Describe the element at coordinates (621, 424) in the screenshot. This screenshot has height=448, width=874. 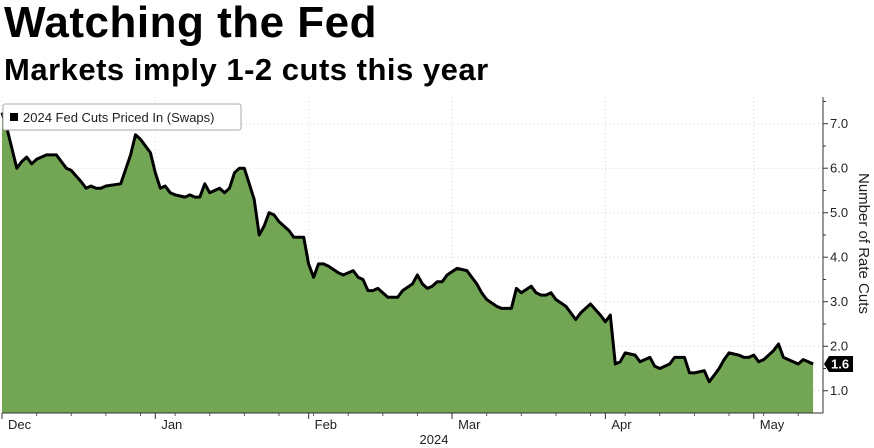
I see `x-tick-label: Apr` at that location.